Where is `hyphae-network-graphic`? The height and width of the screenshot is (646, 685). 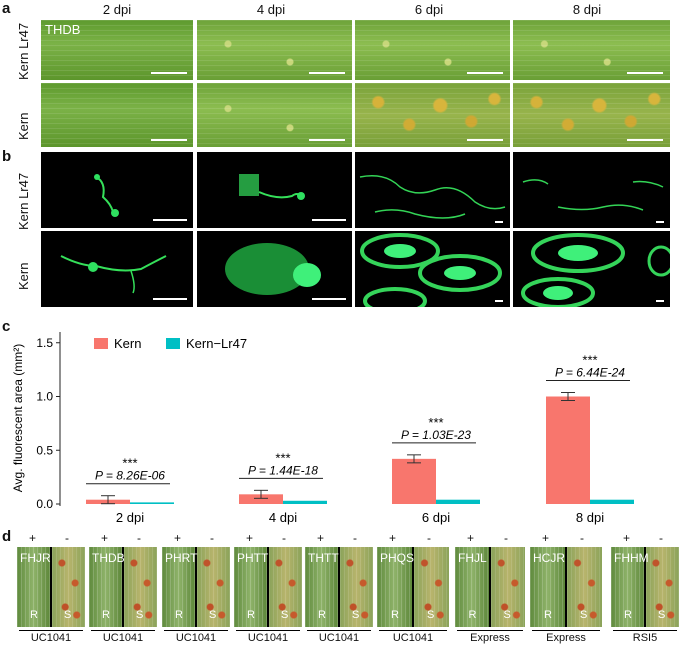 hyphae-network-graphic is located at coordinates (593, 201).